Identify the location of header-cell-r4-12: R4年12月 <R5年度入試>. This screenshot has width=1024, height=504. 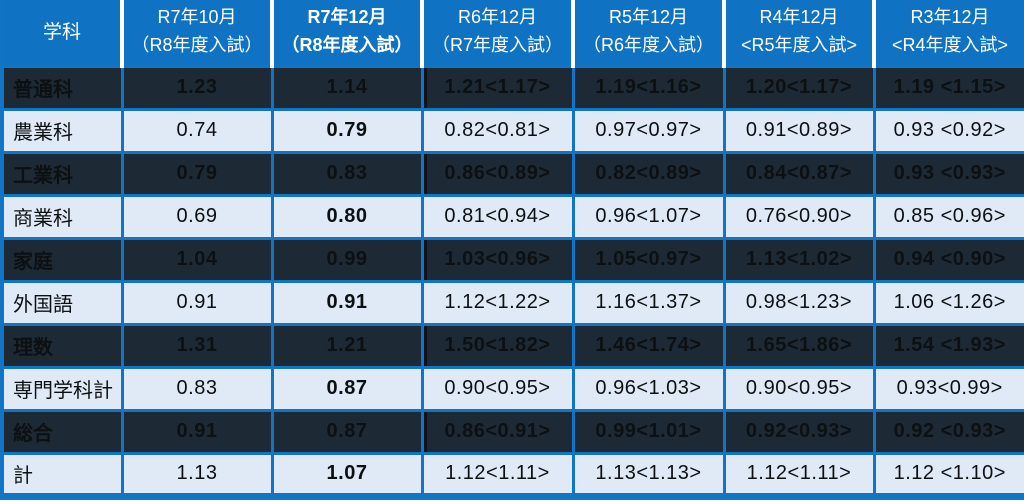
(798, 33).